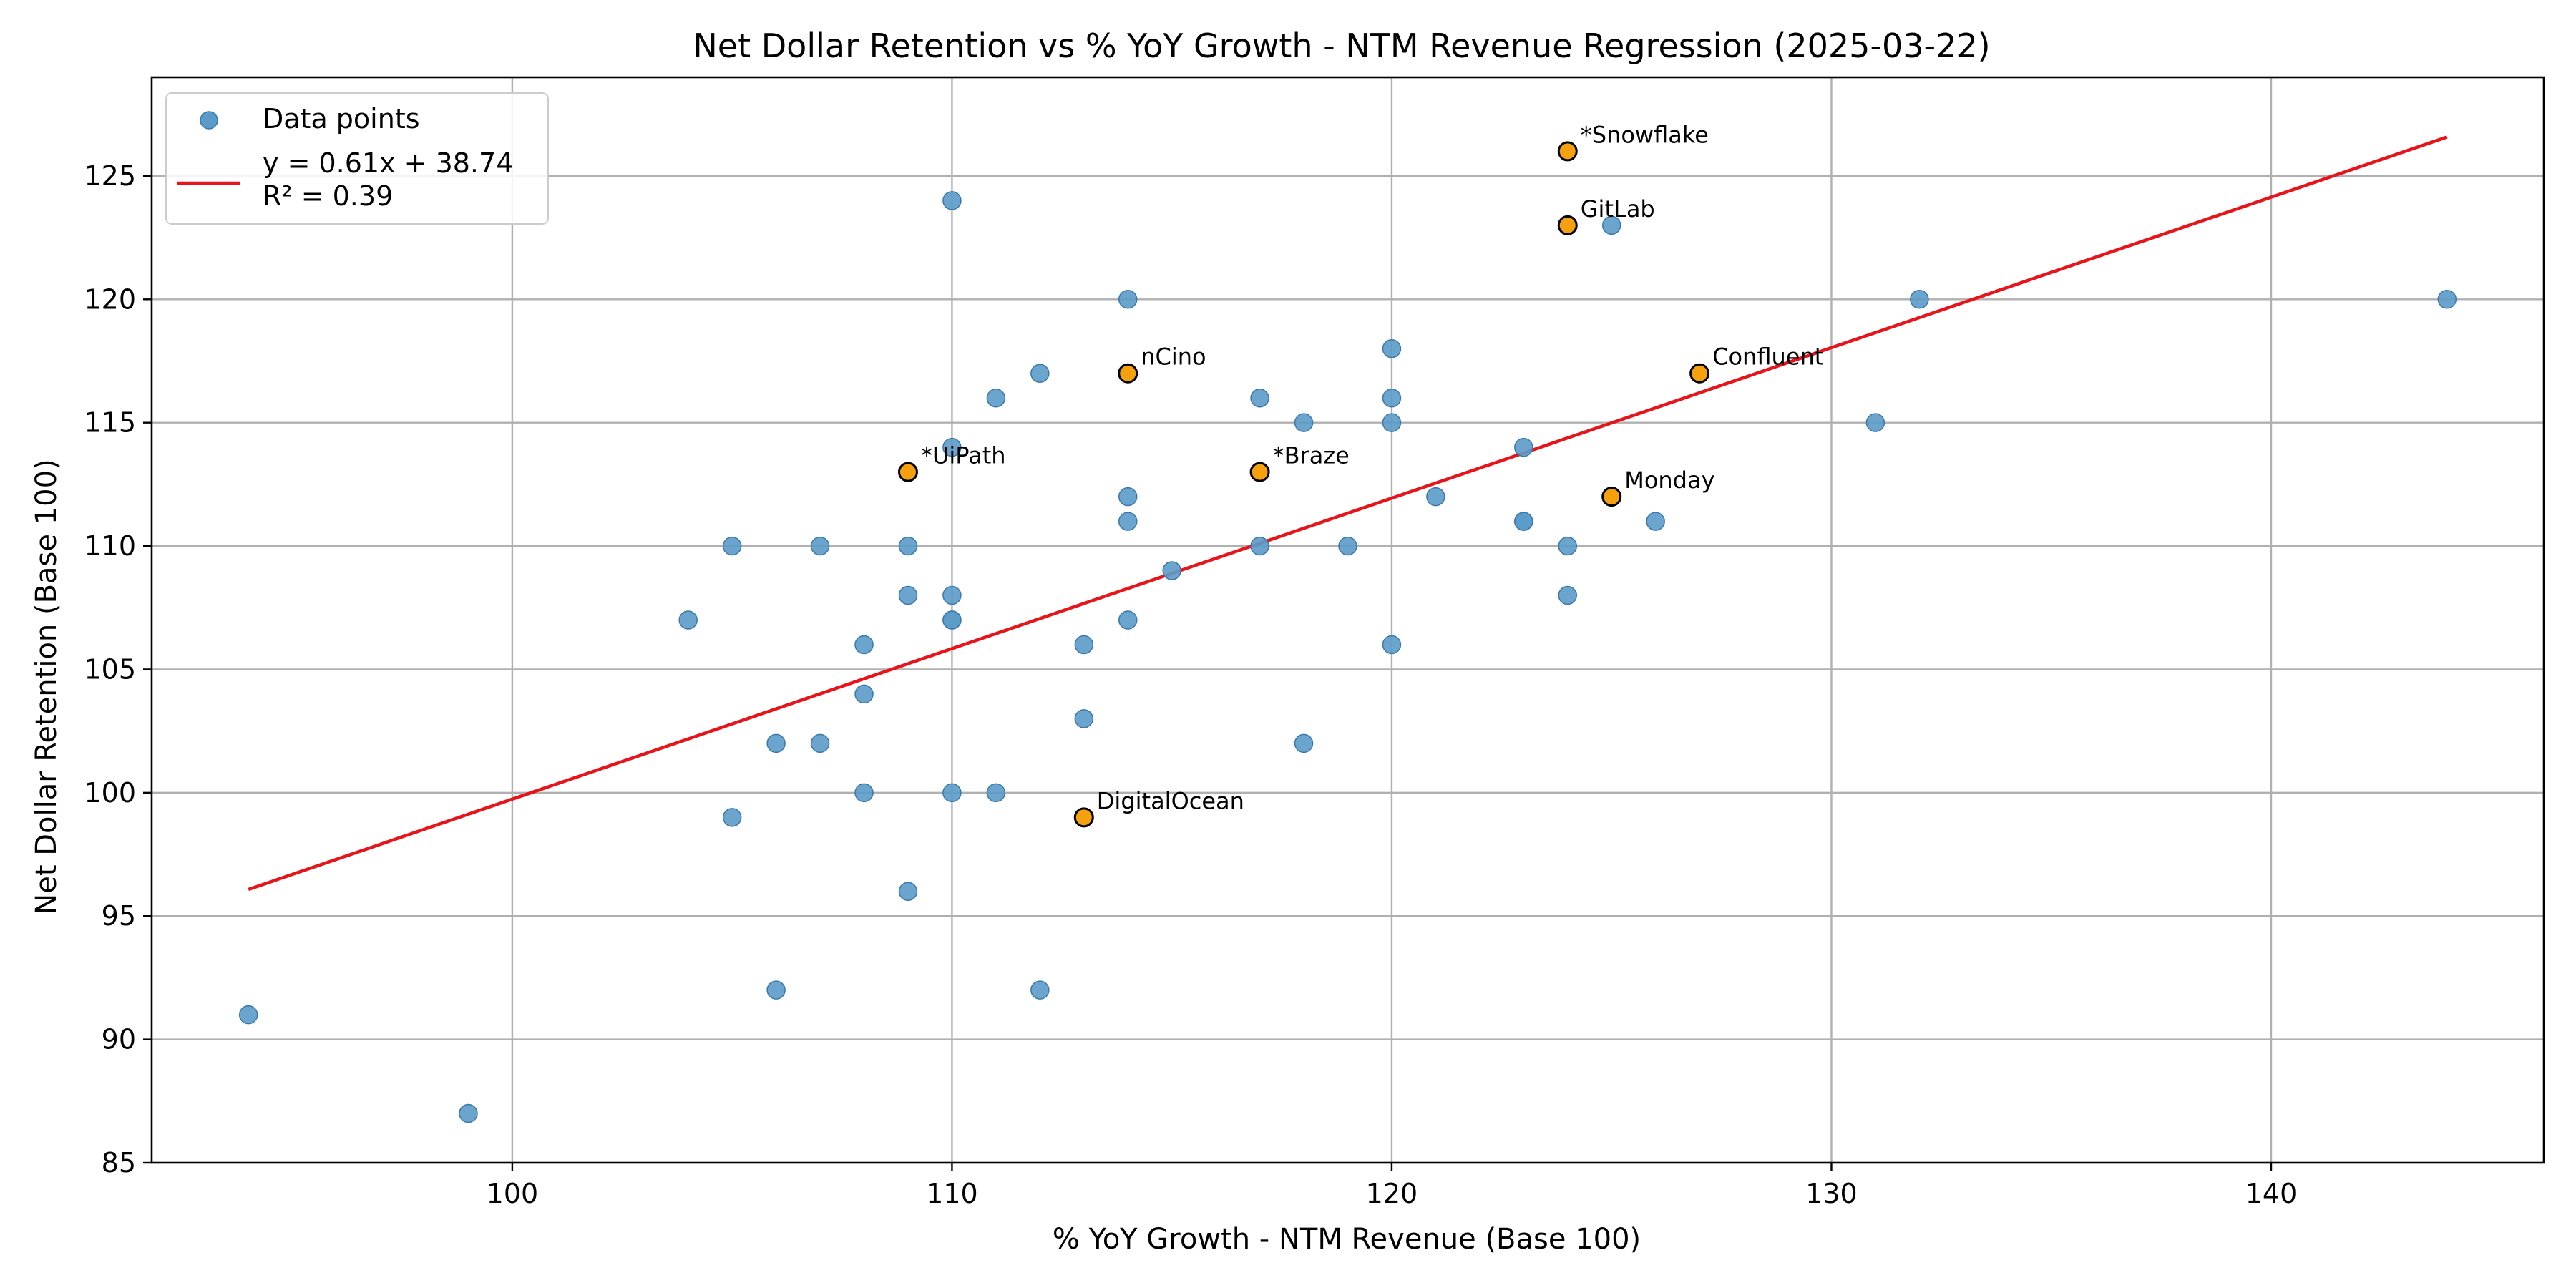 This screenshot has height=1288, width=2576. I want to click on legend-label-r-squared: R² = 0.39, so click(328, 196).